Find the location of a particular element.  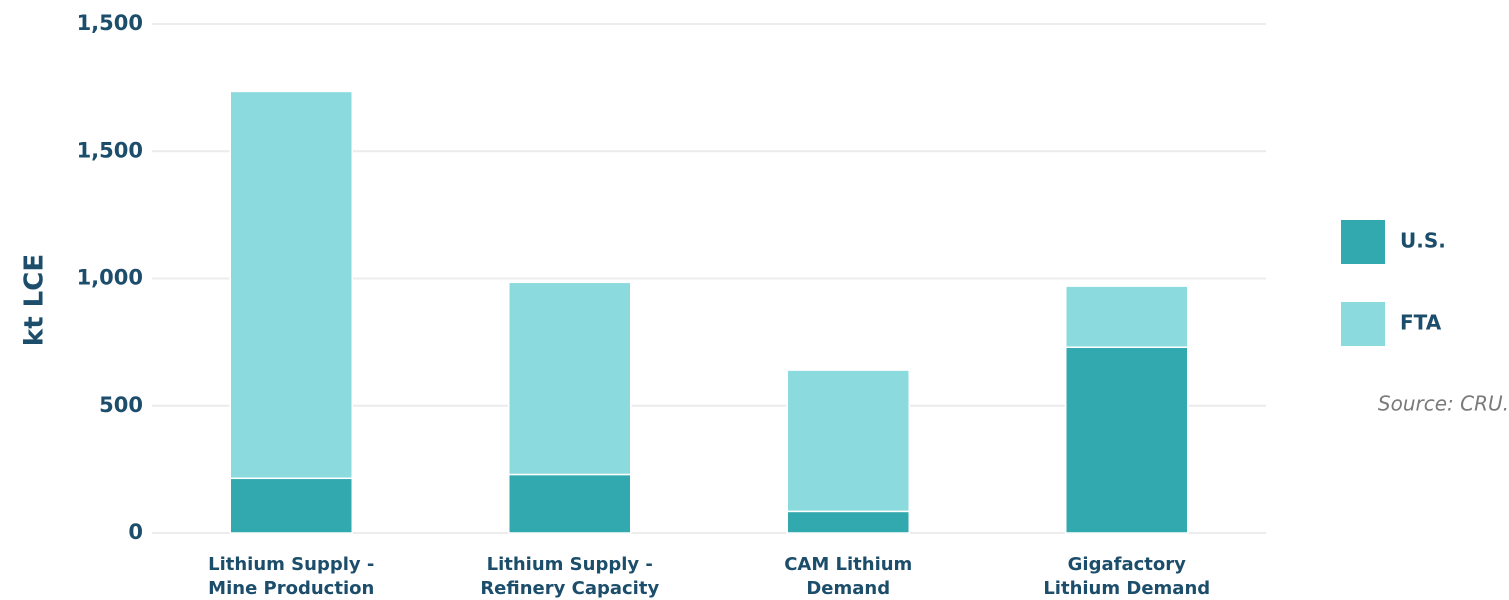

y-axis-label: kt LCE is located at coordinates (35, 300).